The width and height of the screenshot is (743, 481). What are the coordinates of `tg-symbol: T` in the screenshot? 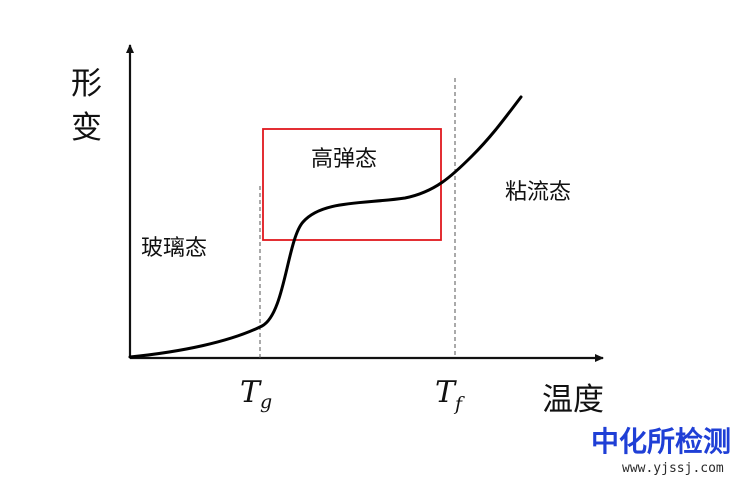 It's located at (251, 392).